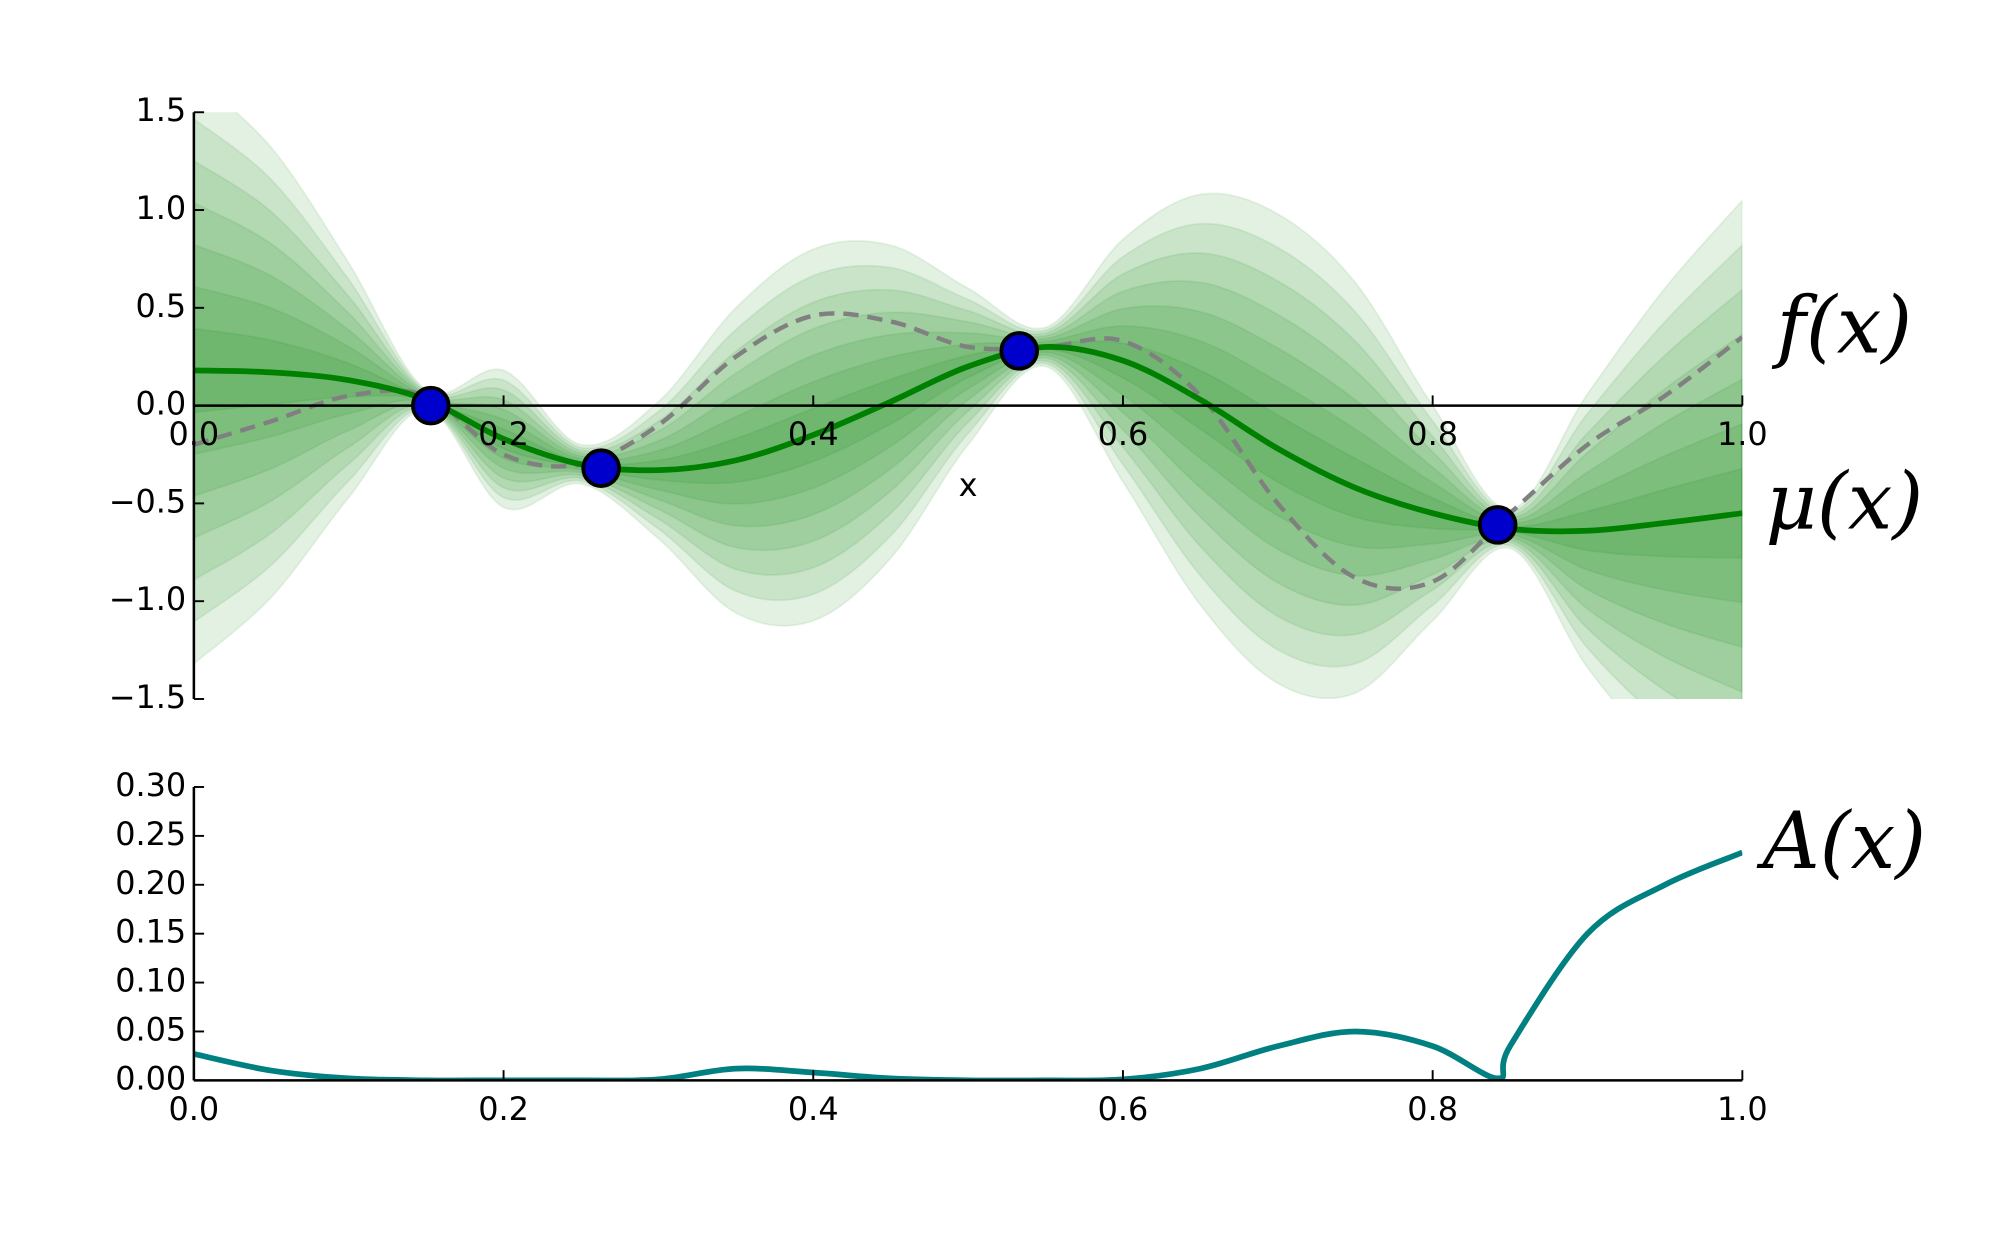  What do you see at coordinates (147, 501) in the screenshot?
I see `y-tick-label: −0.5` at bounding box center [147, 501].